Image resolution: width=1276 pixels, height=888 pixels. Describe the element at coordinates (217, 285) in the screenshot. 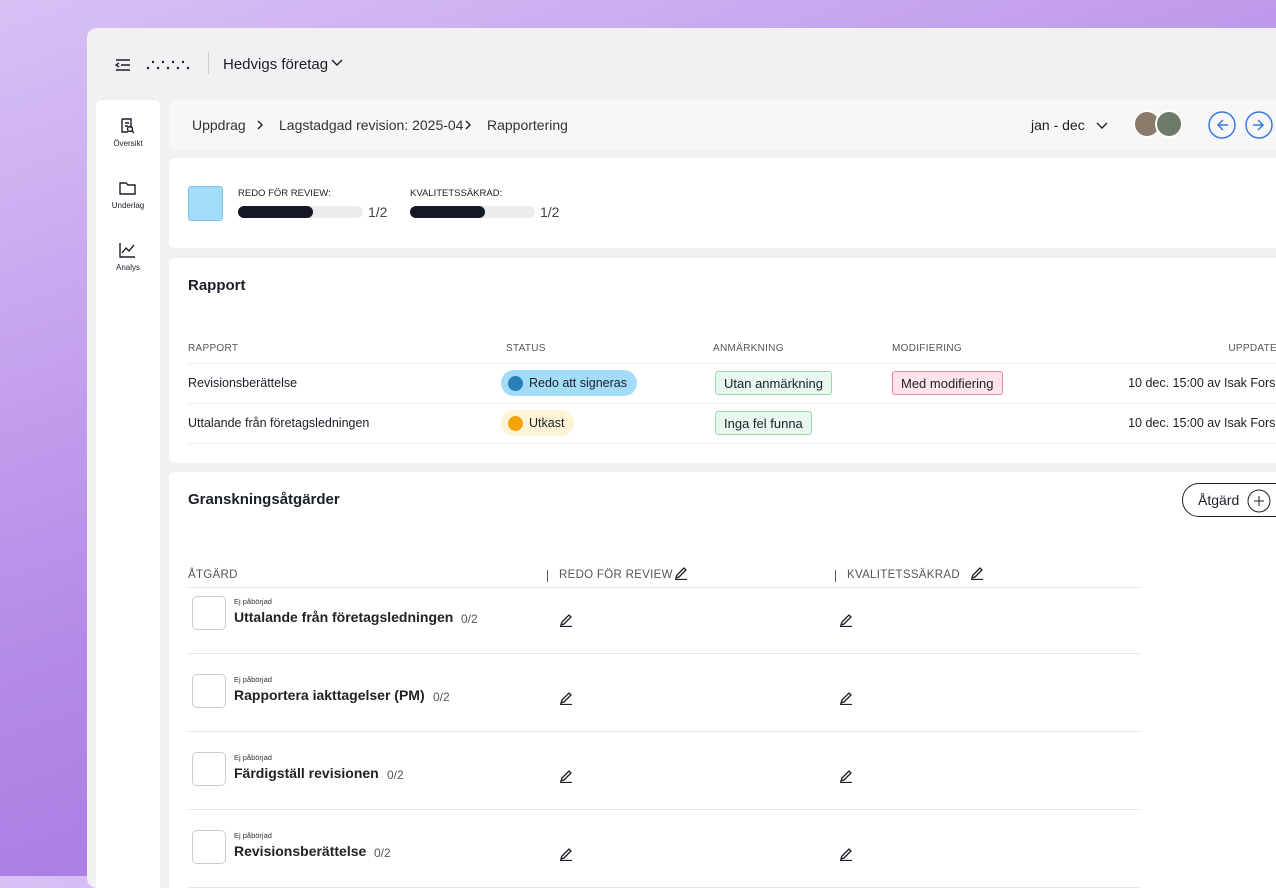

I see `section-title: Rapport` at that location.